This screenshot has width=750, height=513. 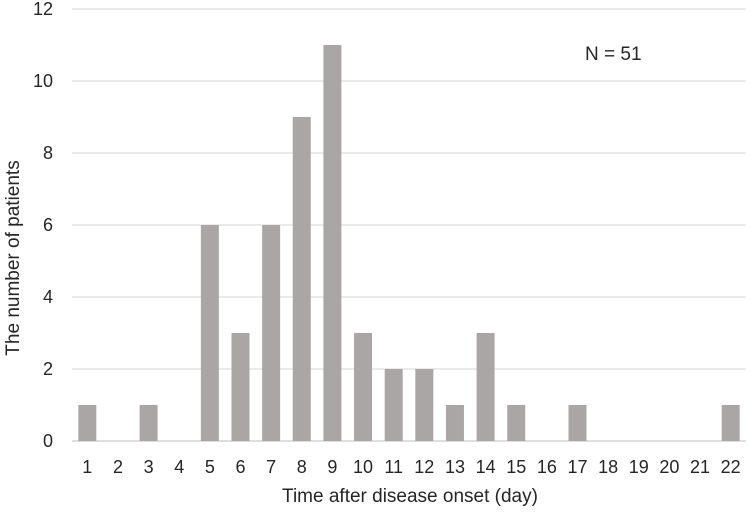 What do you see at coordinates (639, 467) in the screenshot?
I see `x-tick-label: 19` at bounding box center [639, 467].